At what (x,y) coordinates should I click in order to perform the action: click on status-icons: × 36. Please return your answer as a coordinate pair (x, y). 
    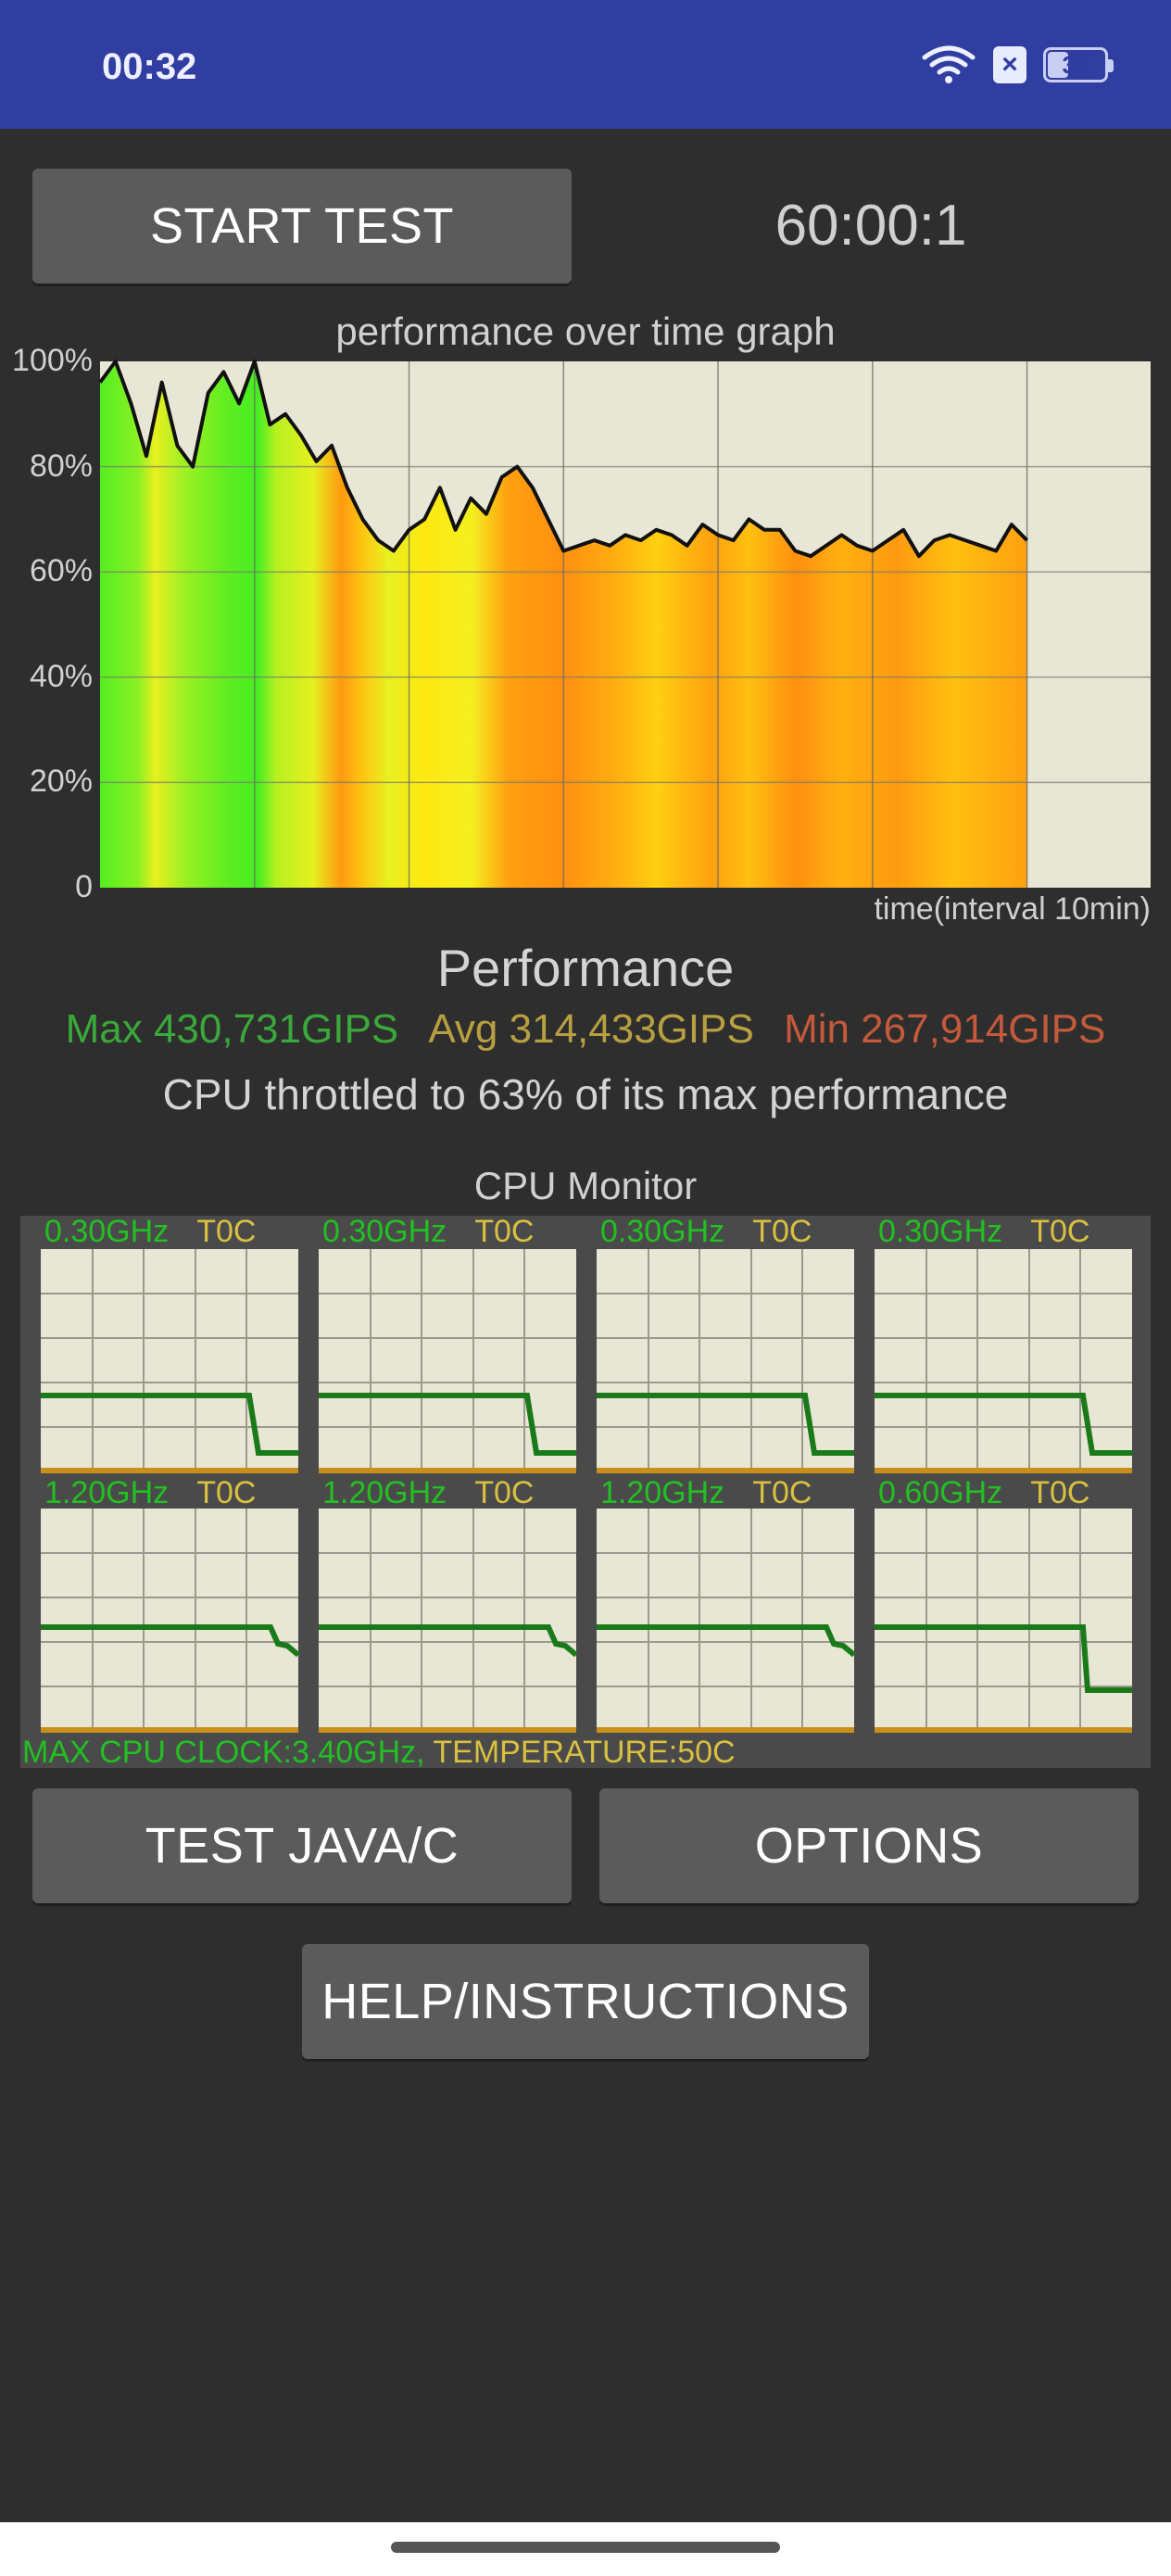
    Looking at the image, I should click on (1018, 64).